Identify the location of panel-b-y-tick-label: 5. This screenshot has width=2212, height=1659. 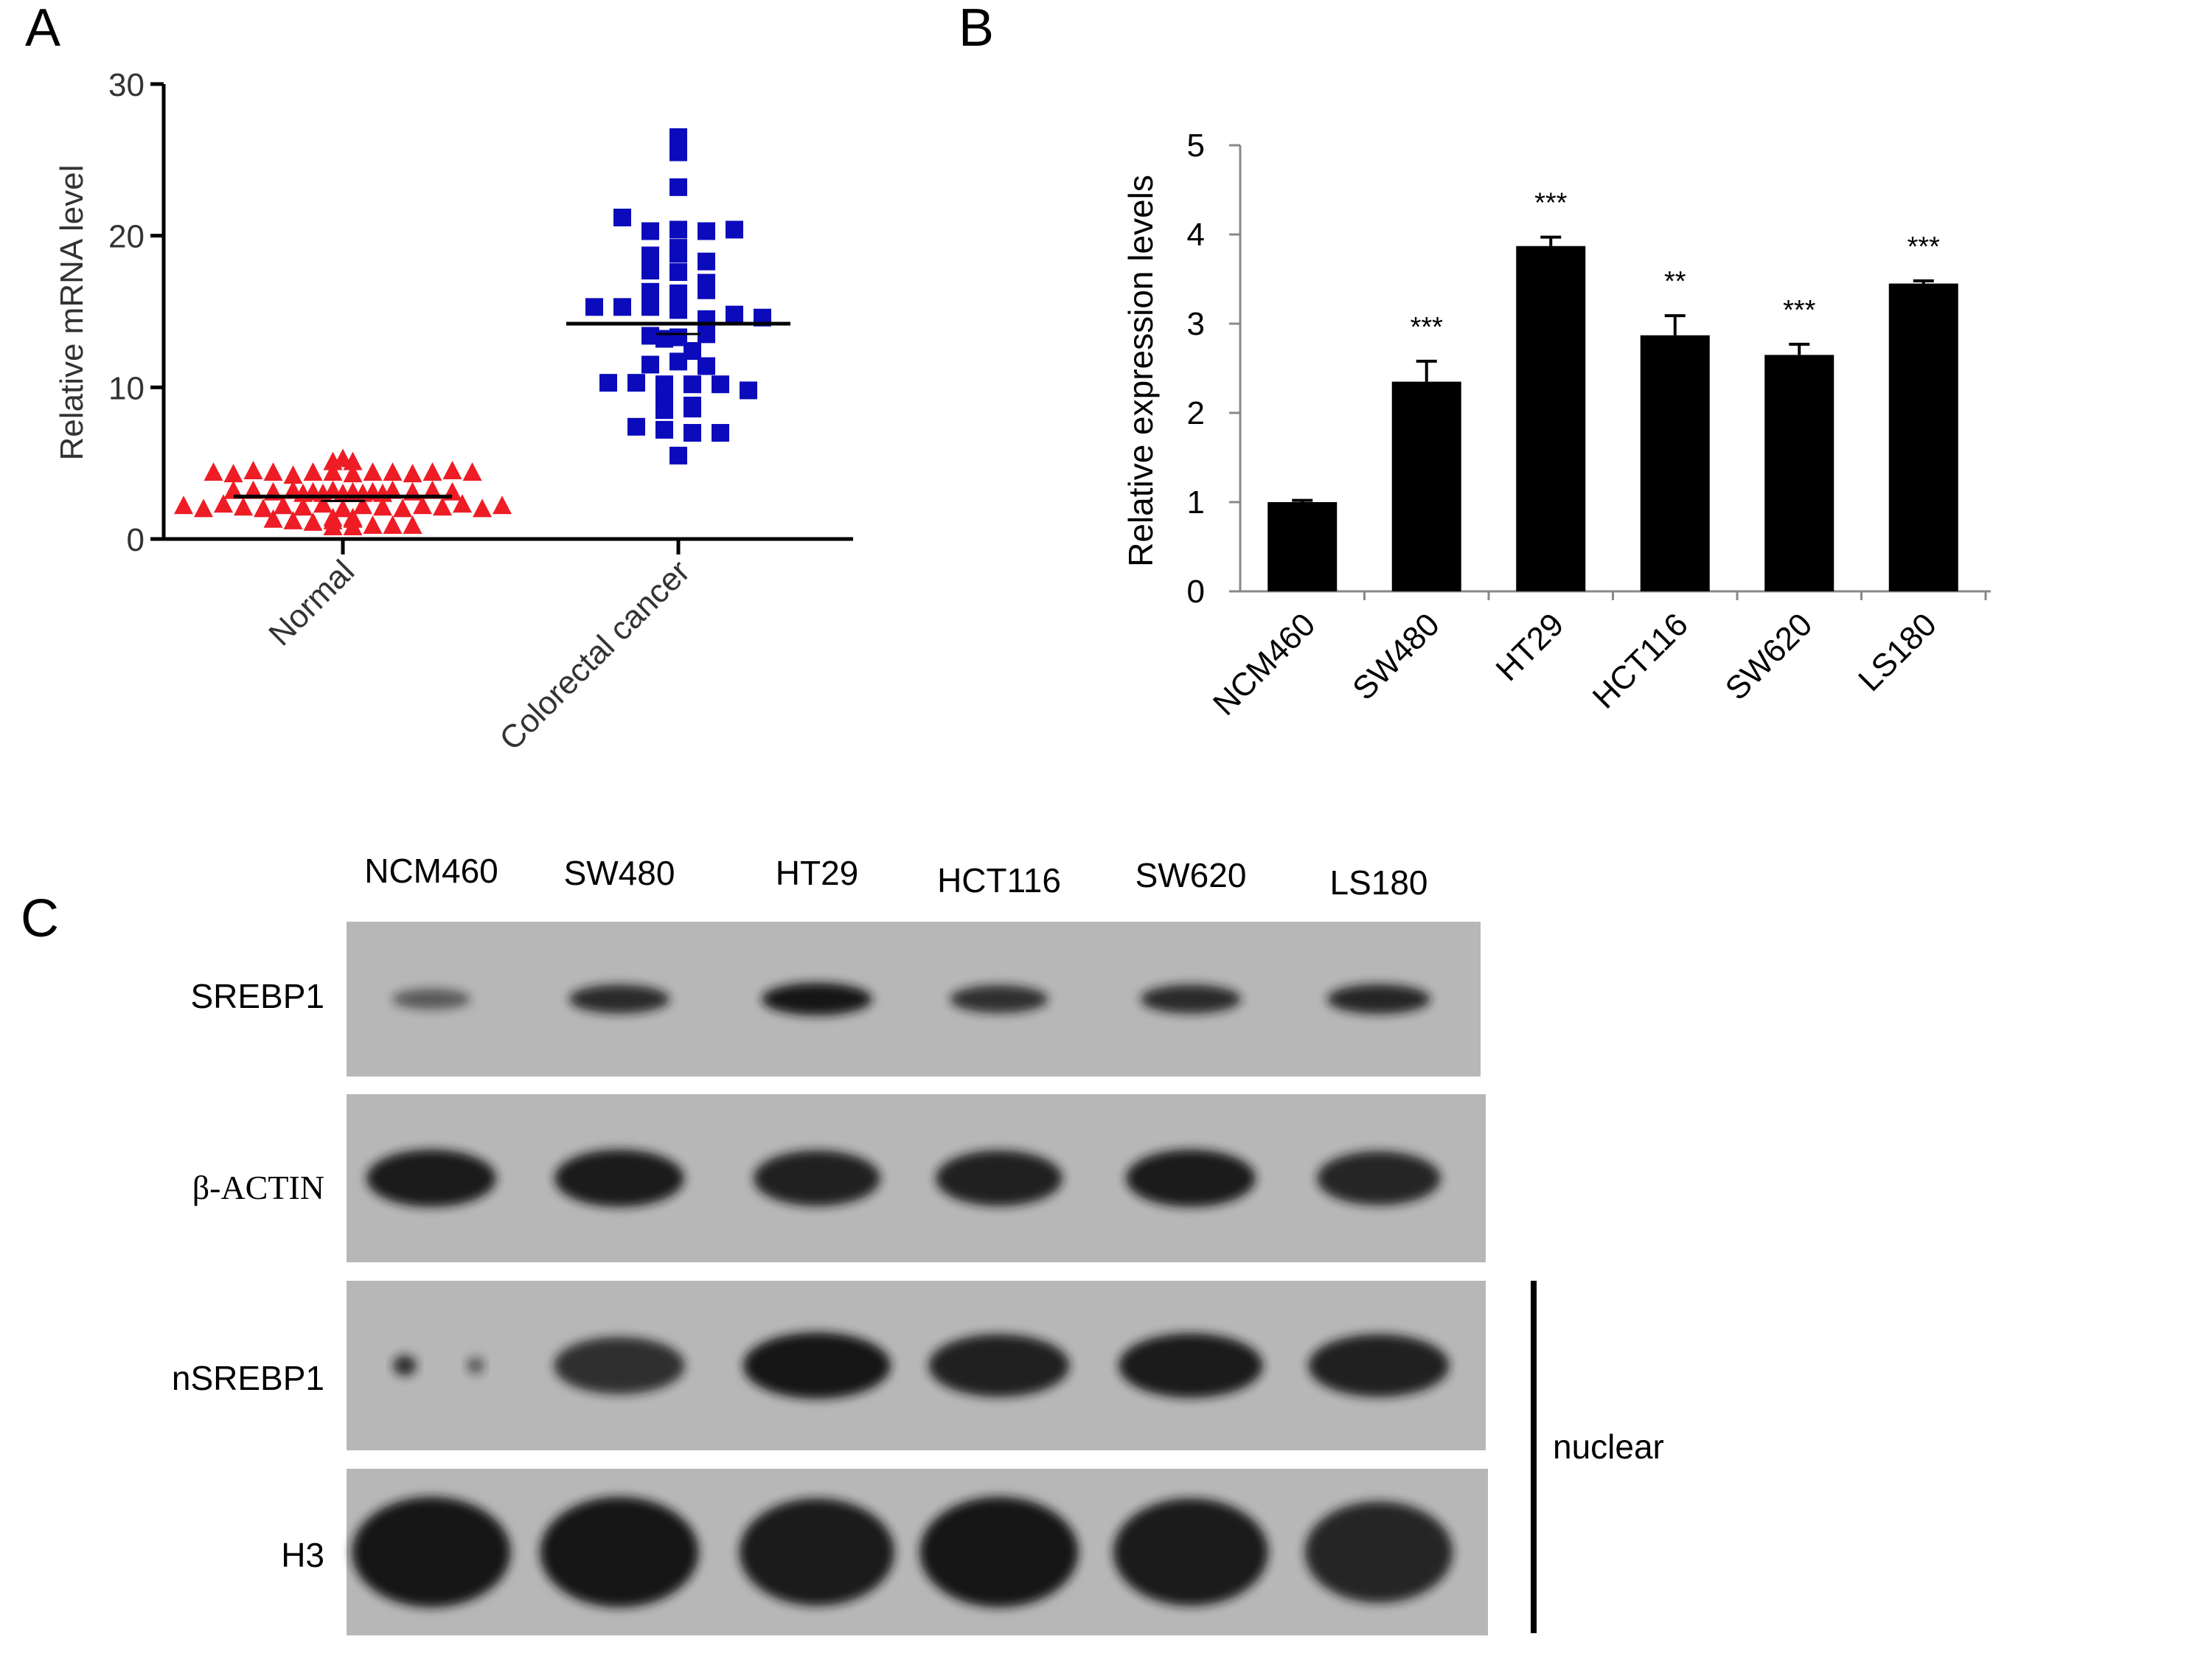
(1196, 146).